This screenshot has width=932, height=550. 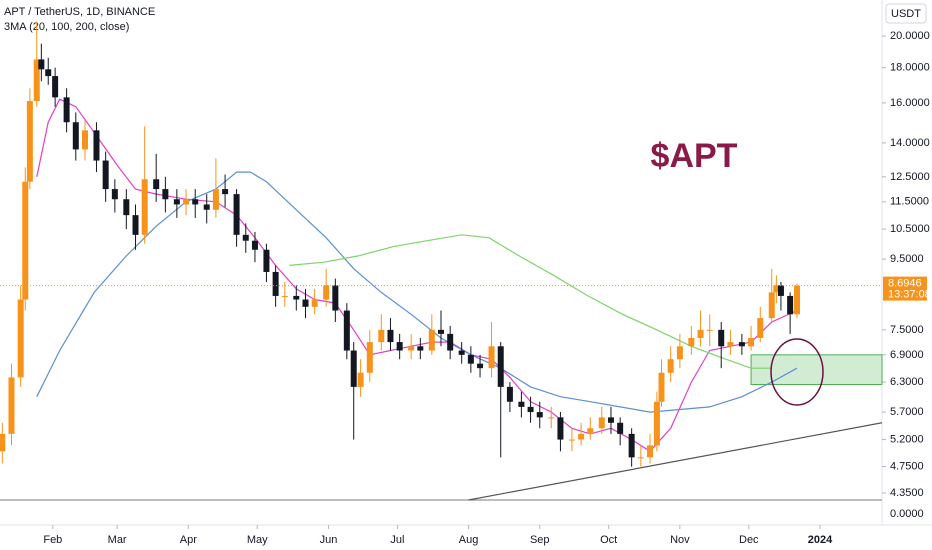 I want to click on bottom-label: 0.0000, so click(x=907, y=514).